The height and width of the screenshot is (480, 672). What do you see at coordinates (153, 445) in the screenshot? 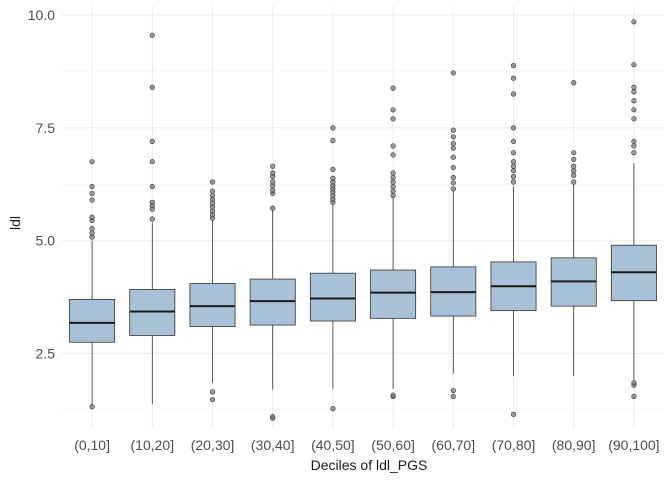
I see `x-tick-label: (10,20]` at bounding box center [153, 445].